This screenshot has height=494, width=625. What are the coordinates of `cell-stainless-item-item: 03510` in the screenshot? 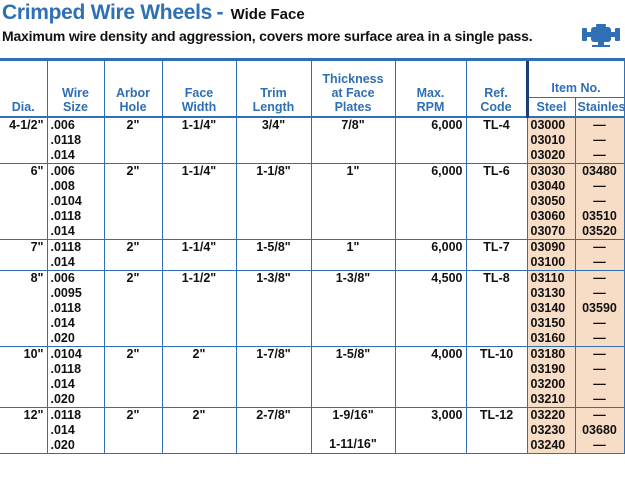 It's located at (599, 216).